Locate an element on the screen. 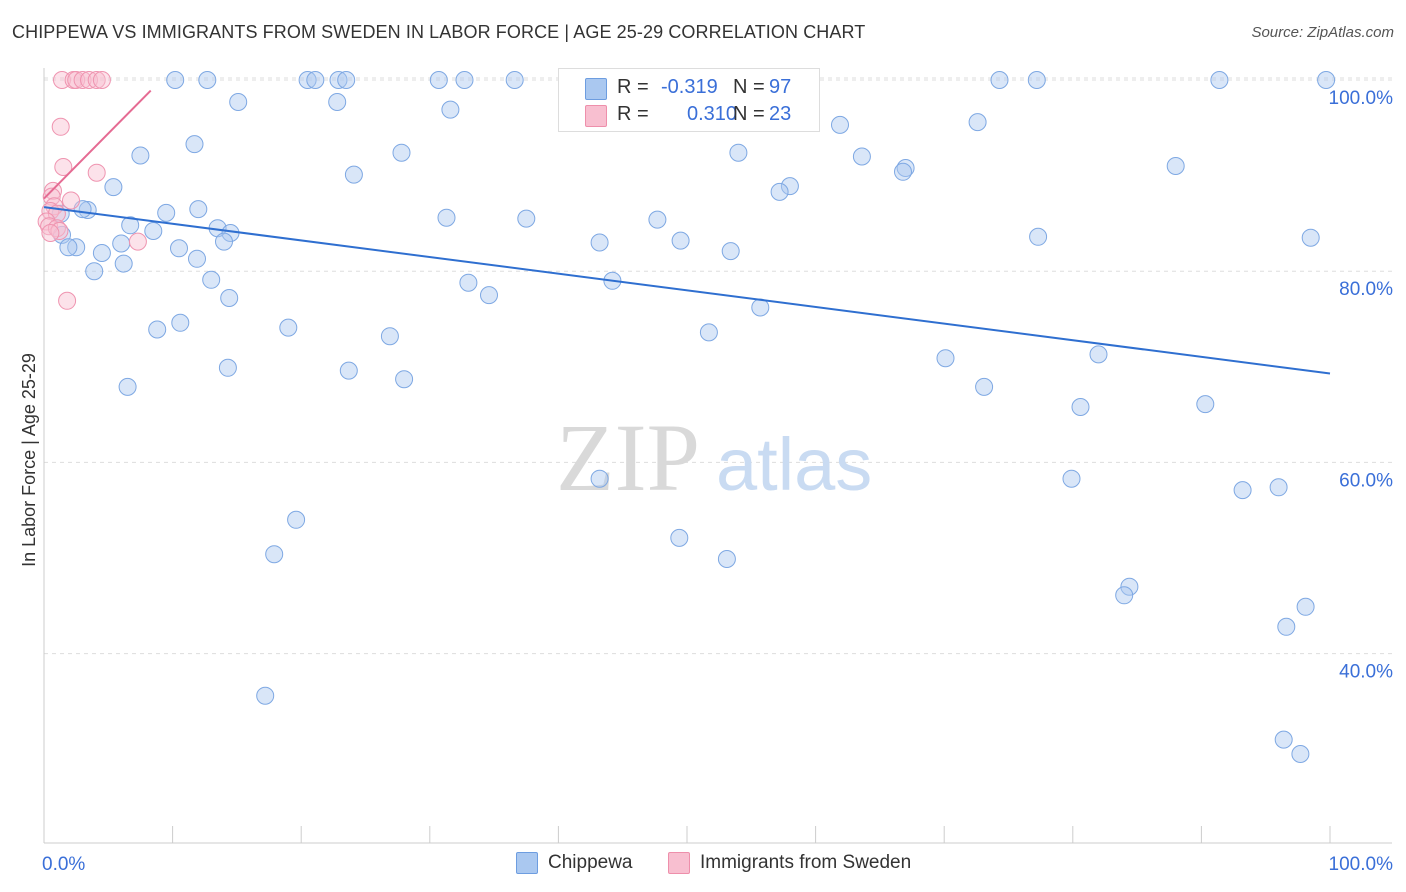 The height and width of the screenshot is (892, 1406). legend-r-value: -0.319 is located at coordinates (689, 87).